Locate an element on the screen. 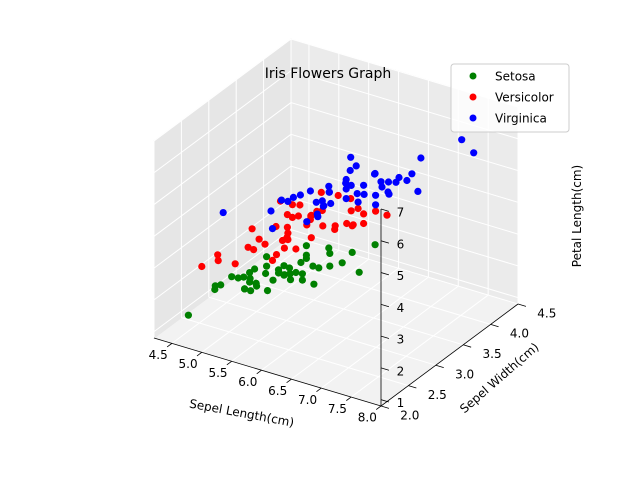 This screenshot has height=480, width=640. z-axis-label: Petal Length(cm) is located at coordinates (577, 216).